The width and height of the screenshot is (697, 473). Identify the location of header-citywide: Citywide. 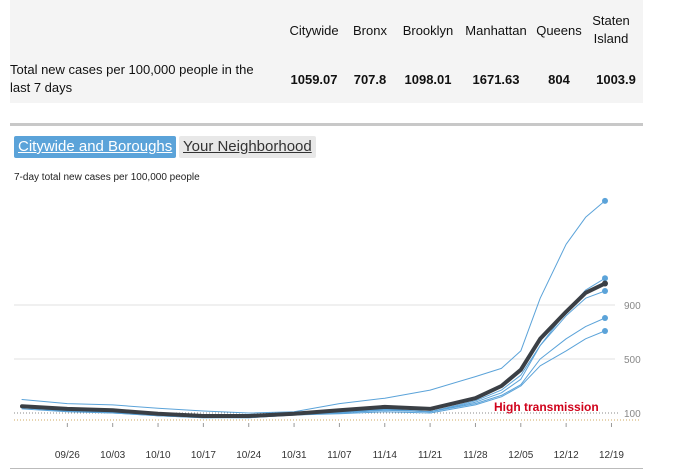
(314, 30).